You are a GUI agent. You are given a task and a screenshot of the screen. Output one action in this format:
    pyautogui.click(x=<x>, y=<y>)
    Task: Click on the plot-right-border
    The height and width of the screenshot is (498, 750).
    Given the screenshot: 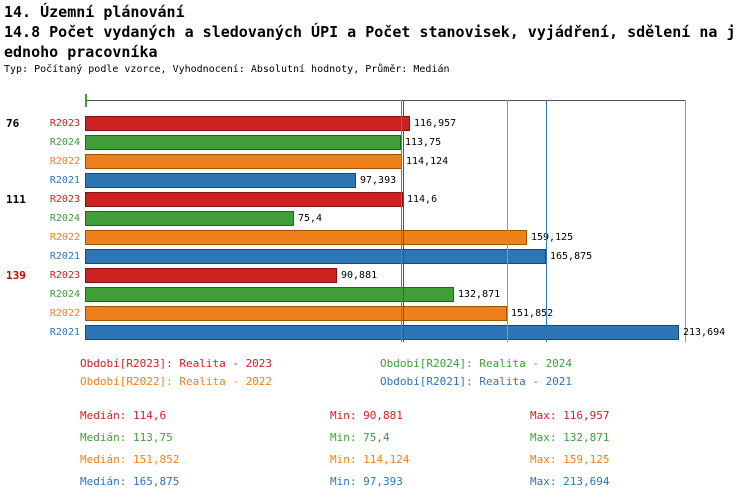 What is the action you would take?
    pyautogui.click(x=685, y=221)
    